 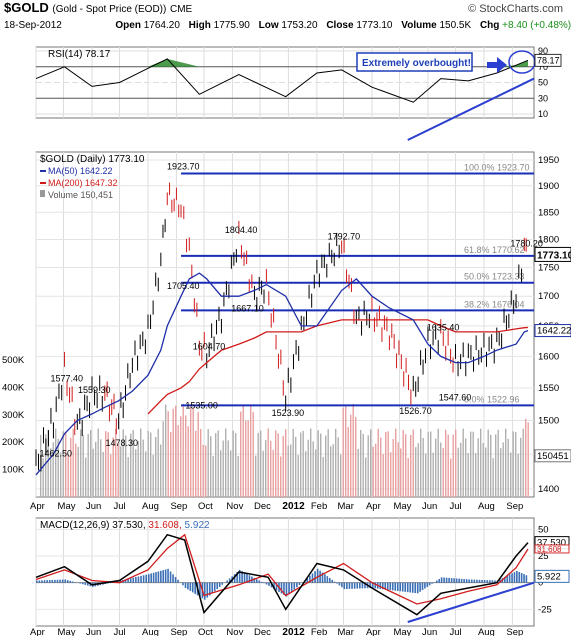 What do you see at coordinates (548, 160) in the screenshot?
I see `price-tick-label: 1950` at bounding box center [548, 160].